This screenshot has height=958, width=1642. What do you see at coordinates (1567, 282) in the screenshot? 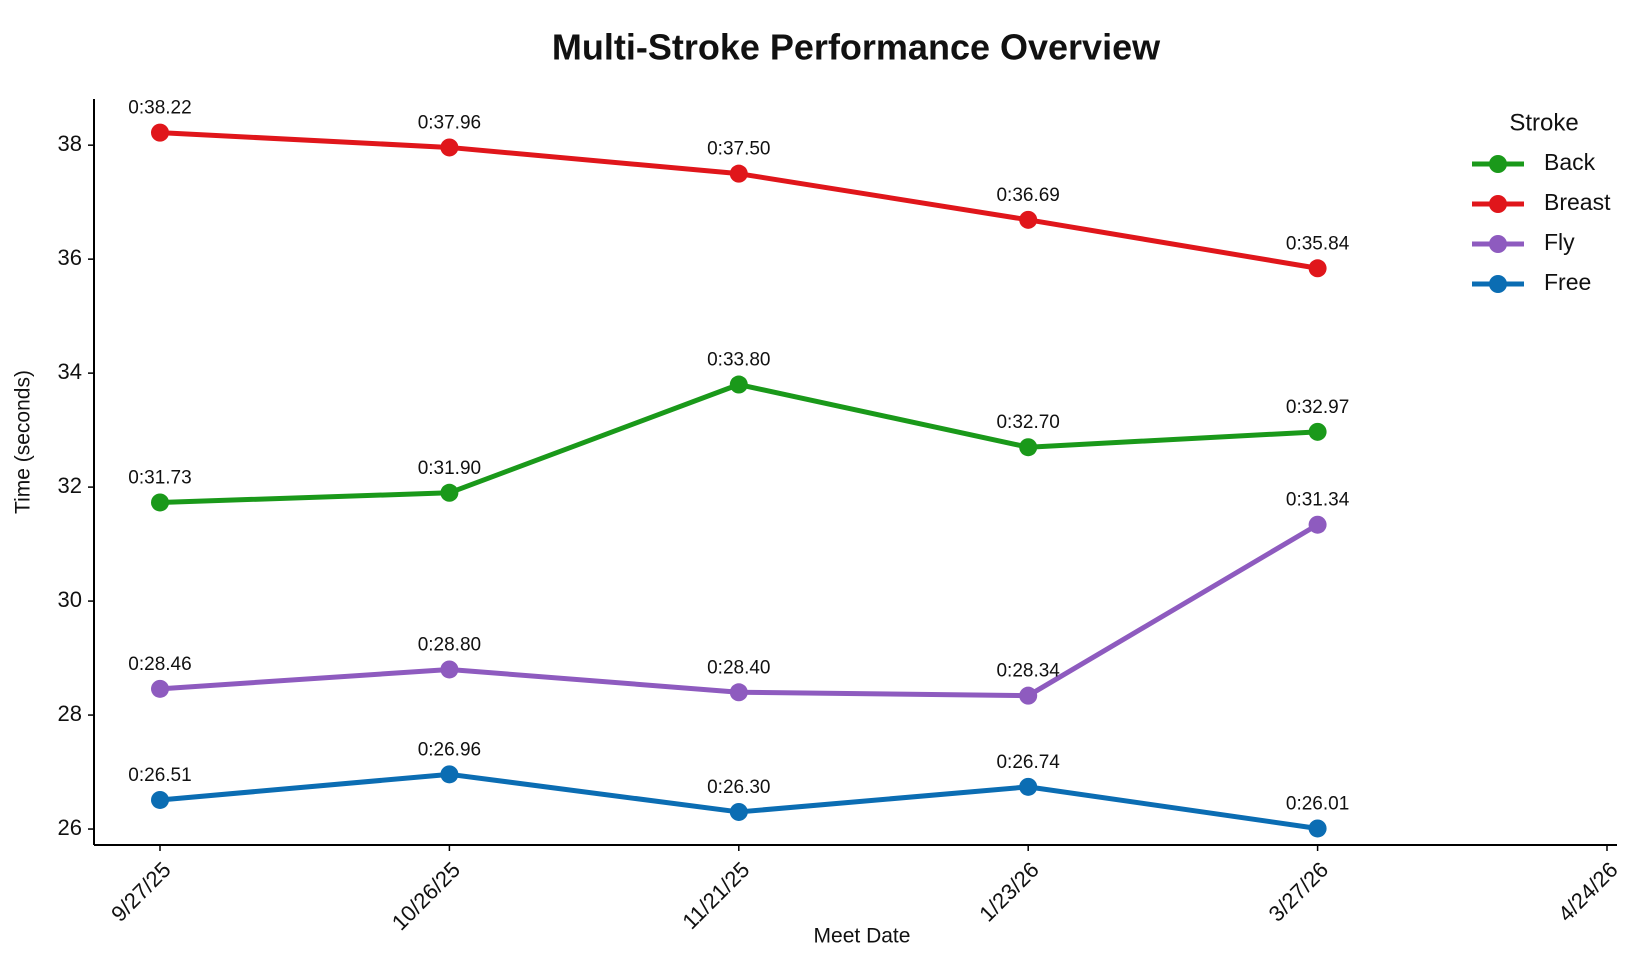
I see `legend-label: Free` at bounding box center [1567, 282].